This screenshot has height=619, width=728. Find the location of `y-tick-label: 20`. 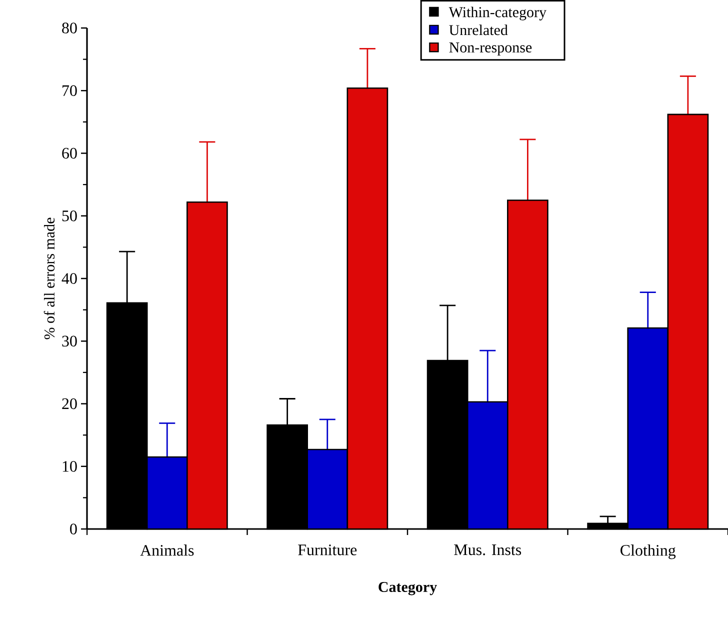

y-tick-label: 20 is located at coordinates (69, 404).